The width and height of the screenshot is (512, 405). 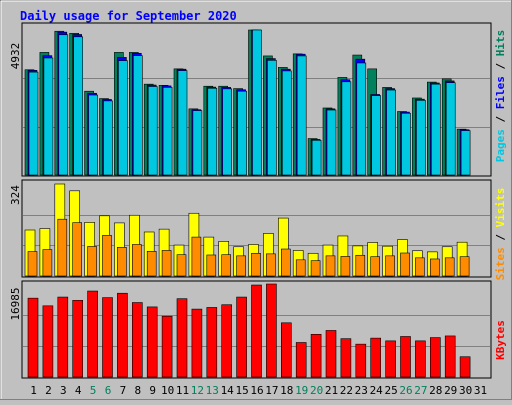 I want to click on day-label: 13, so click(x=212, y=390).